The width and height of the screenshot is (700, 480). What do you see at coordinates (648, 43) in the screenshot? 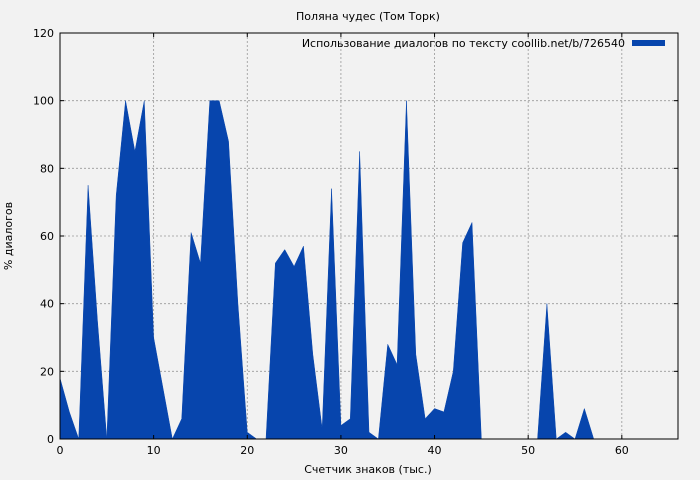
I see `legend-swatch` at bounding box center [648, 43].